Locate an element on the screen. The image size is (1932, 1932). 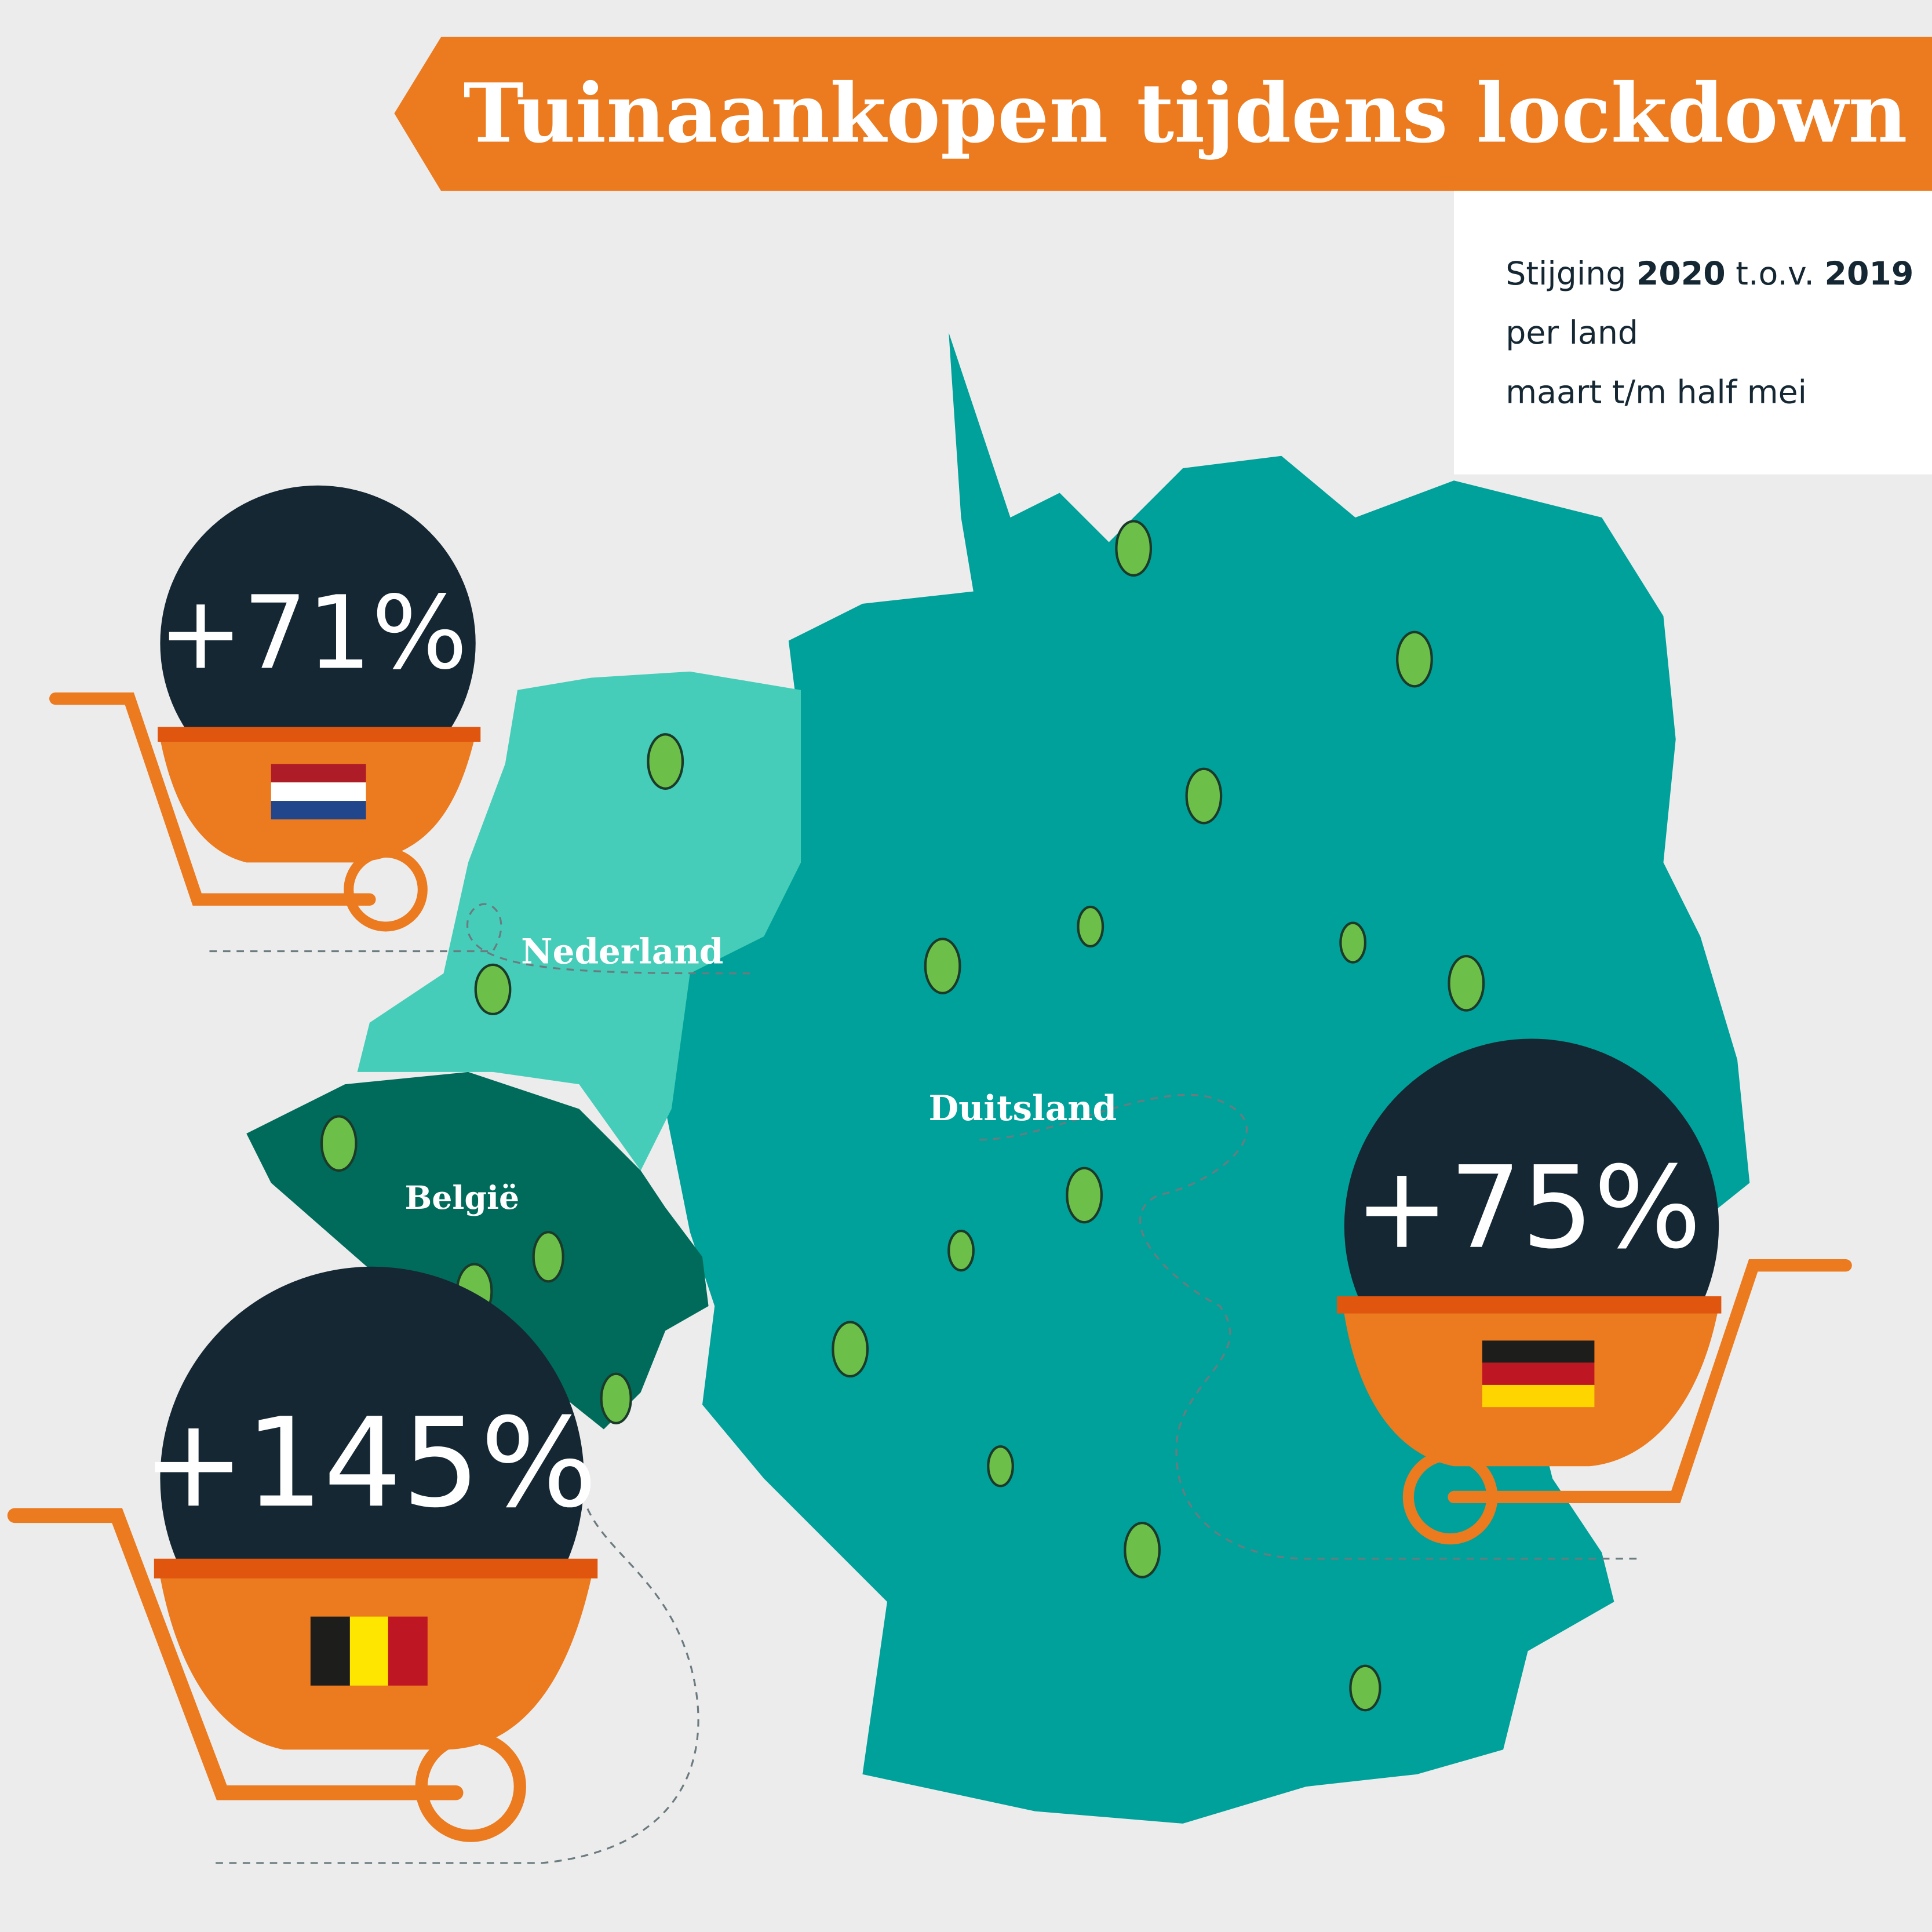
legend-box is located at coordinates (1693, 333).